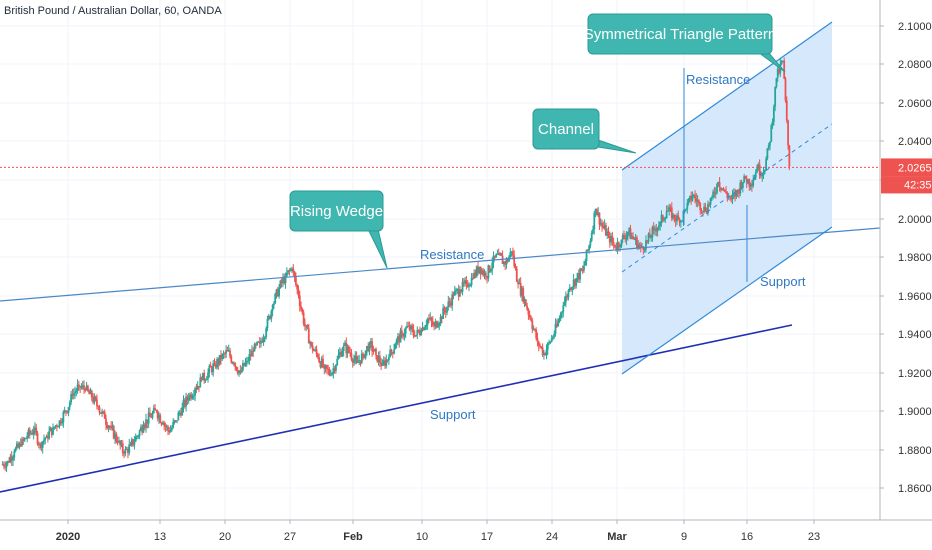  I want to click on callout-symmetrical-triangle: Symmetrical Triangle Pattern, so click(685, 43).